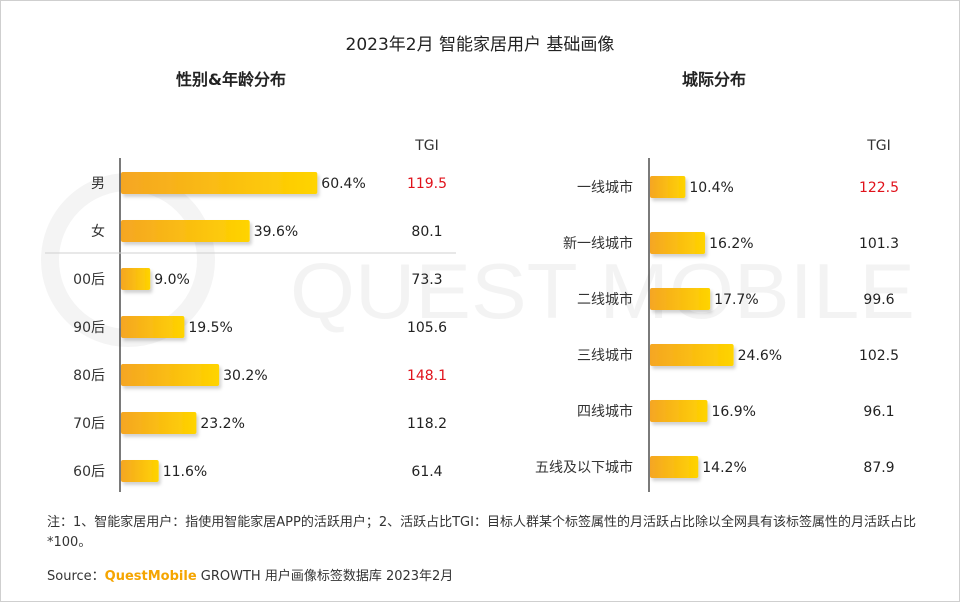 The image size is (960, 602). Describe the element at coordinates (736, 300) in the screenshot. I see `right-value-label: 17.7%` at that location.